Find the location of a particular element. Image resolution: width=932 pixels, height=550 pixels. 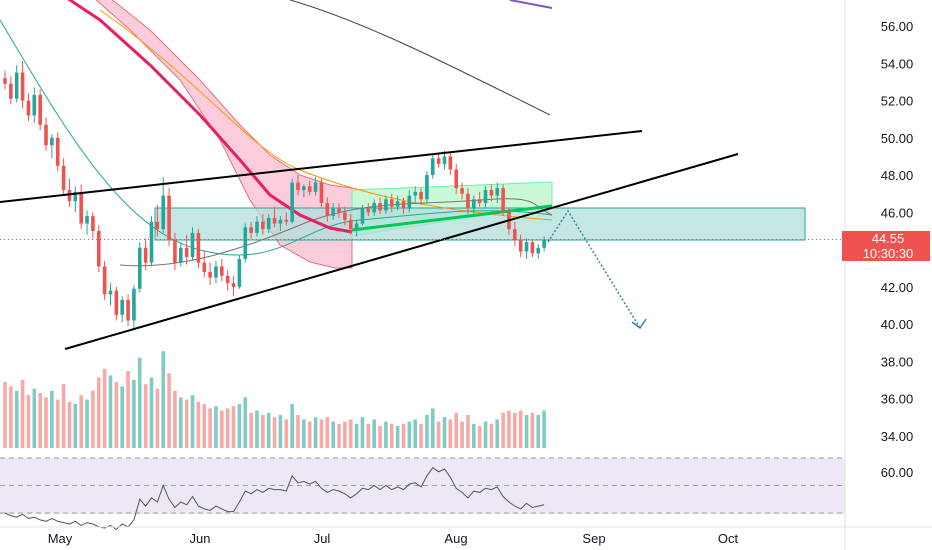

price-tick-label: 42.00 is located at coordinates (897, 287).